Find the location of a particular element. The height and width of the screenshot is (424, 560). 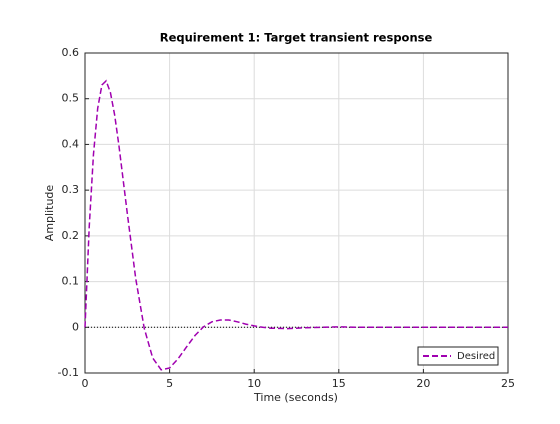

y-tick-label: 0.4 is located at coordinates (71, 143).